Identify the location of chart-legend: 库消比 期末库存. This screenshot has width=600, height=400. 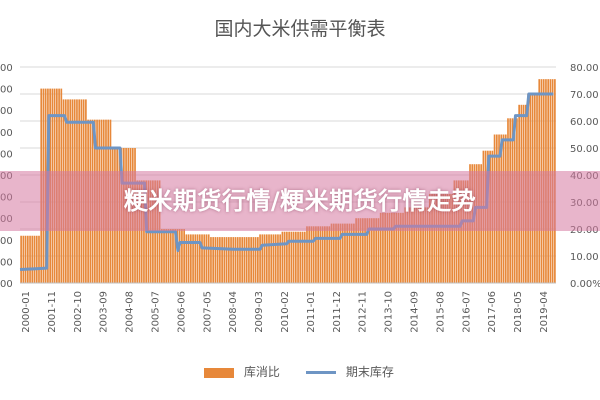
(300, 372).